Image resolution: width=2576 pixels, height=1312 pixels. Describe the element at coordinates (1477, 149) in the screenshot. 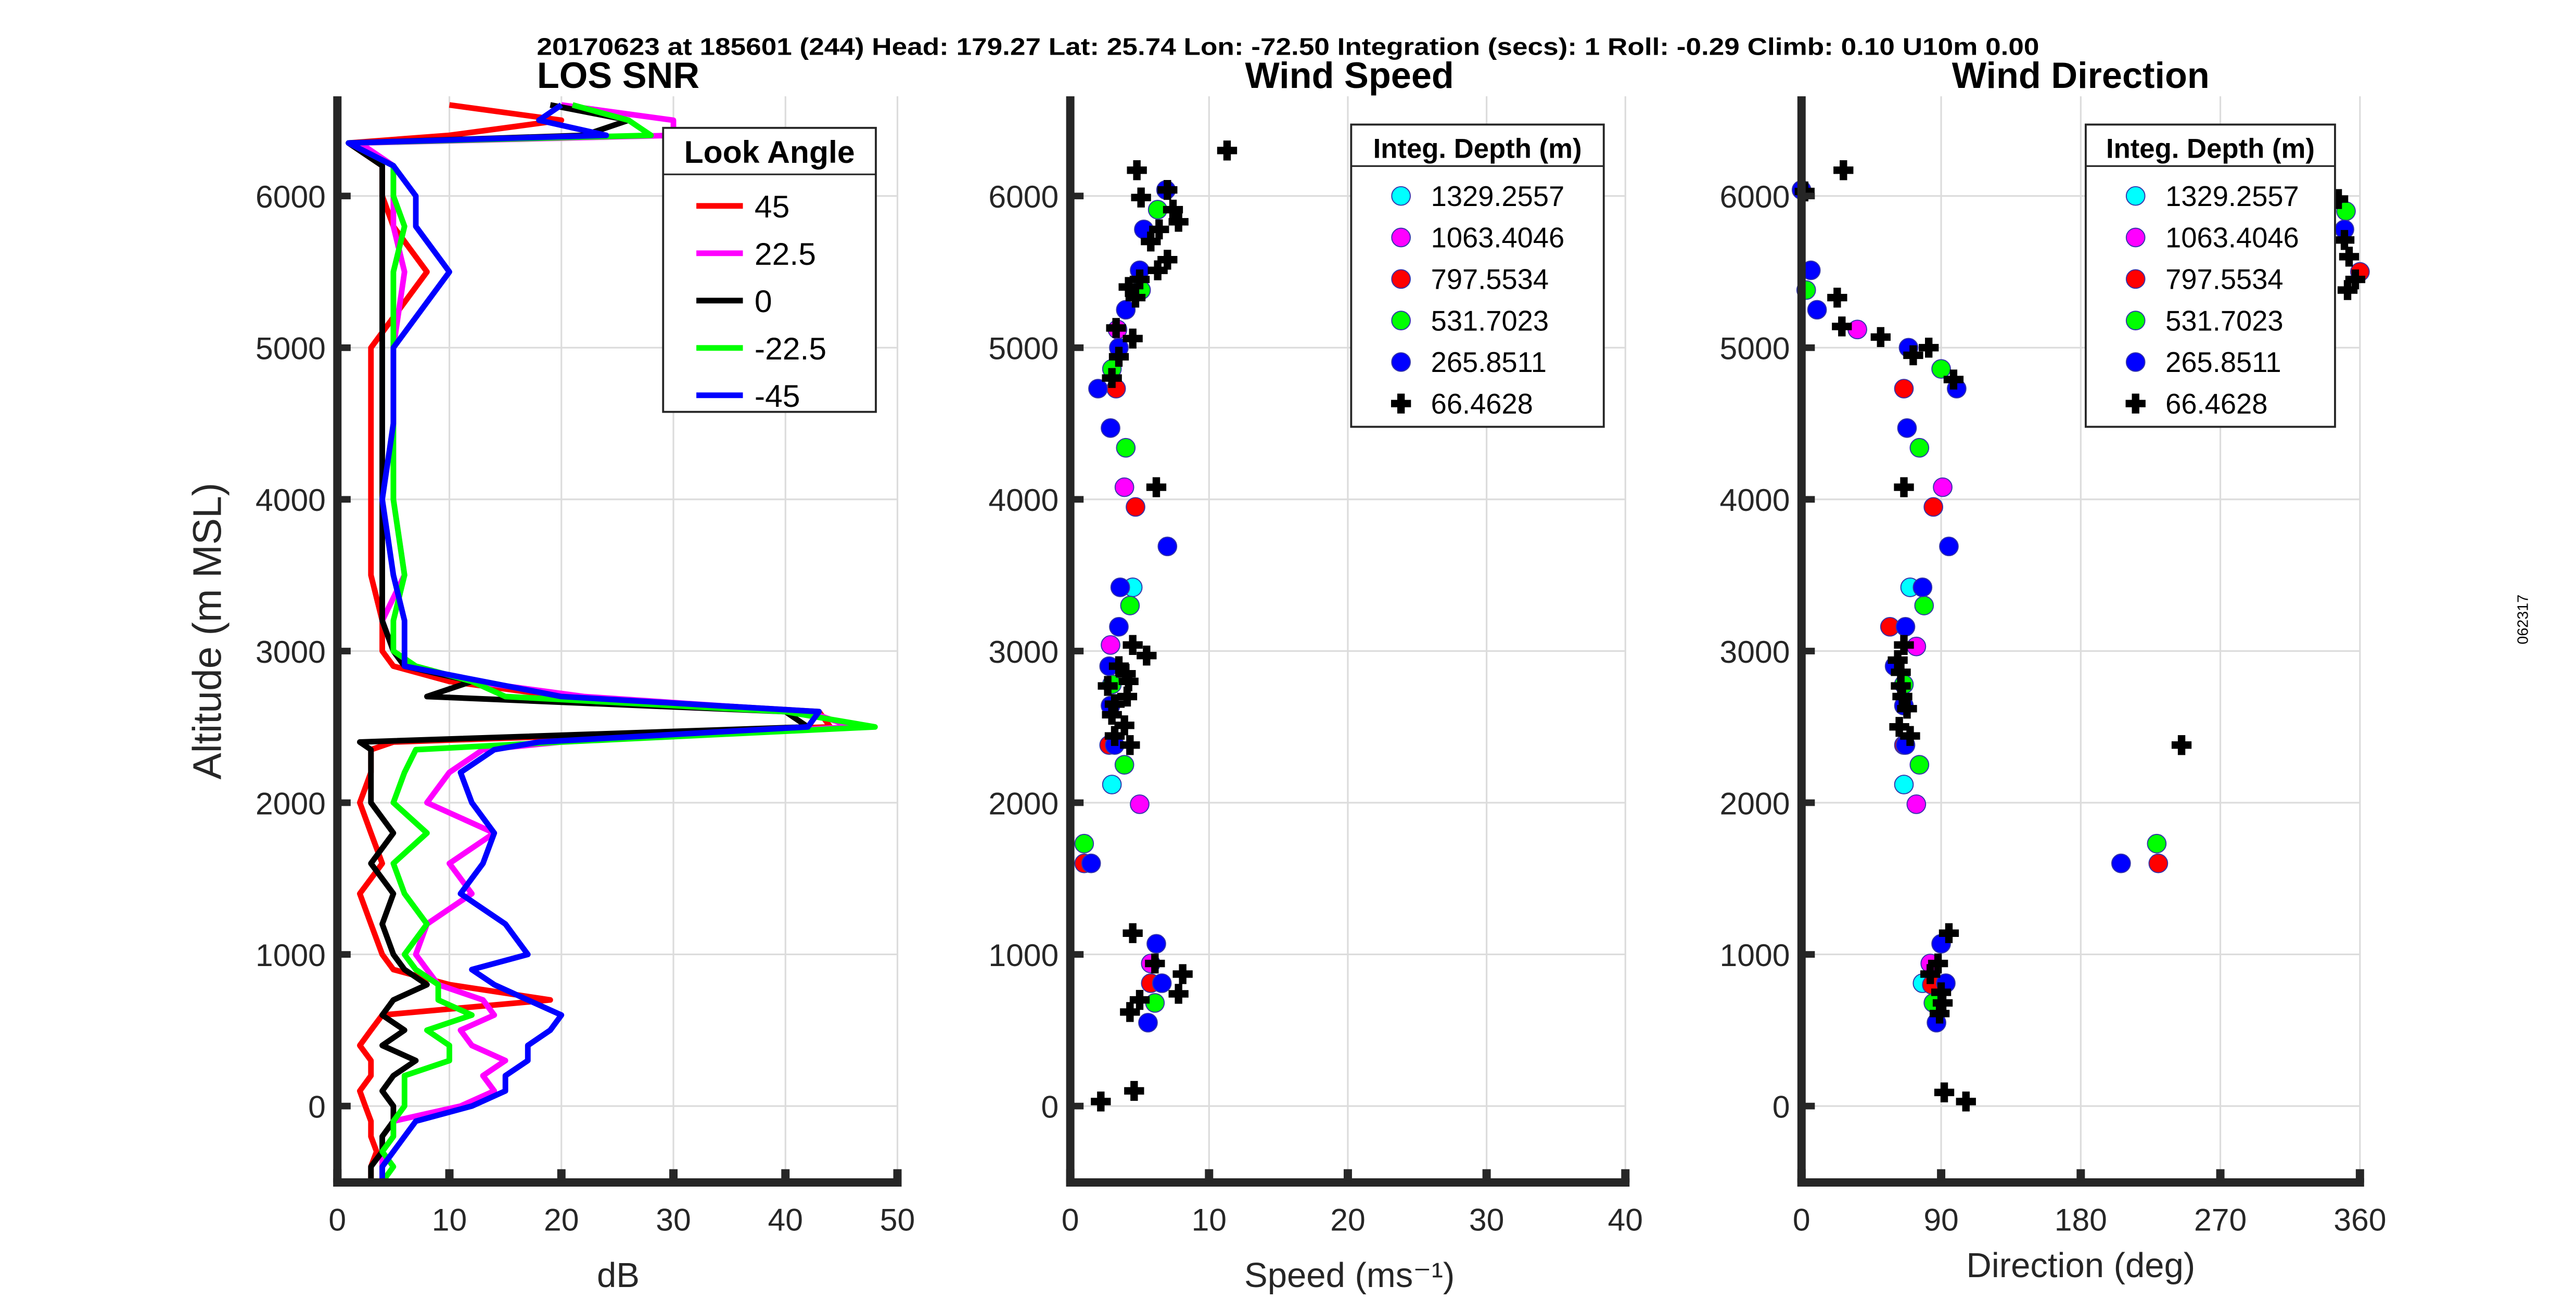

I see `legend-title: Integ. Depth (m)` at that location.